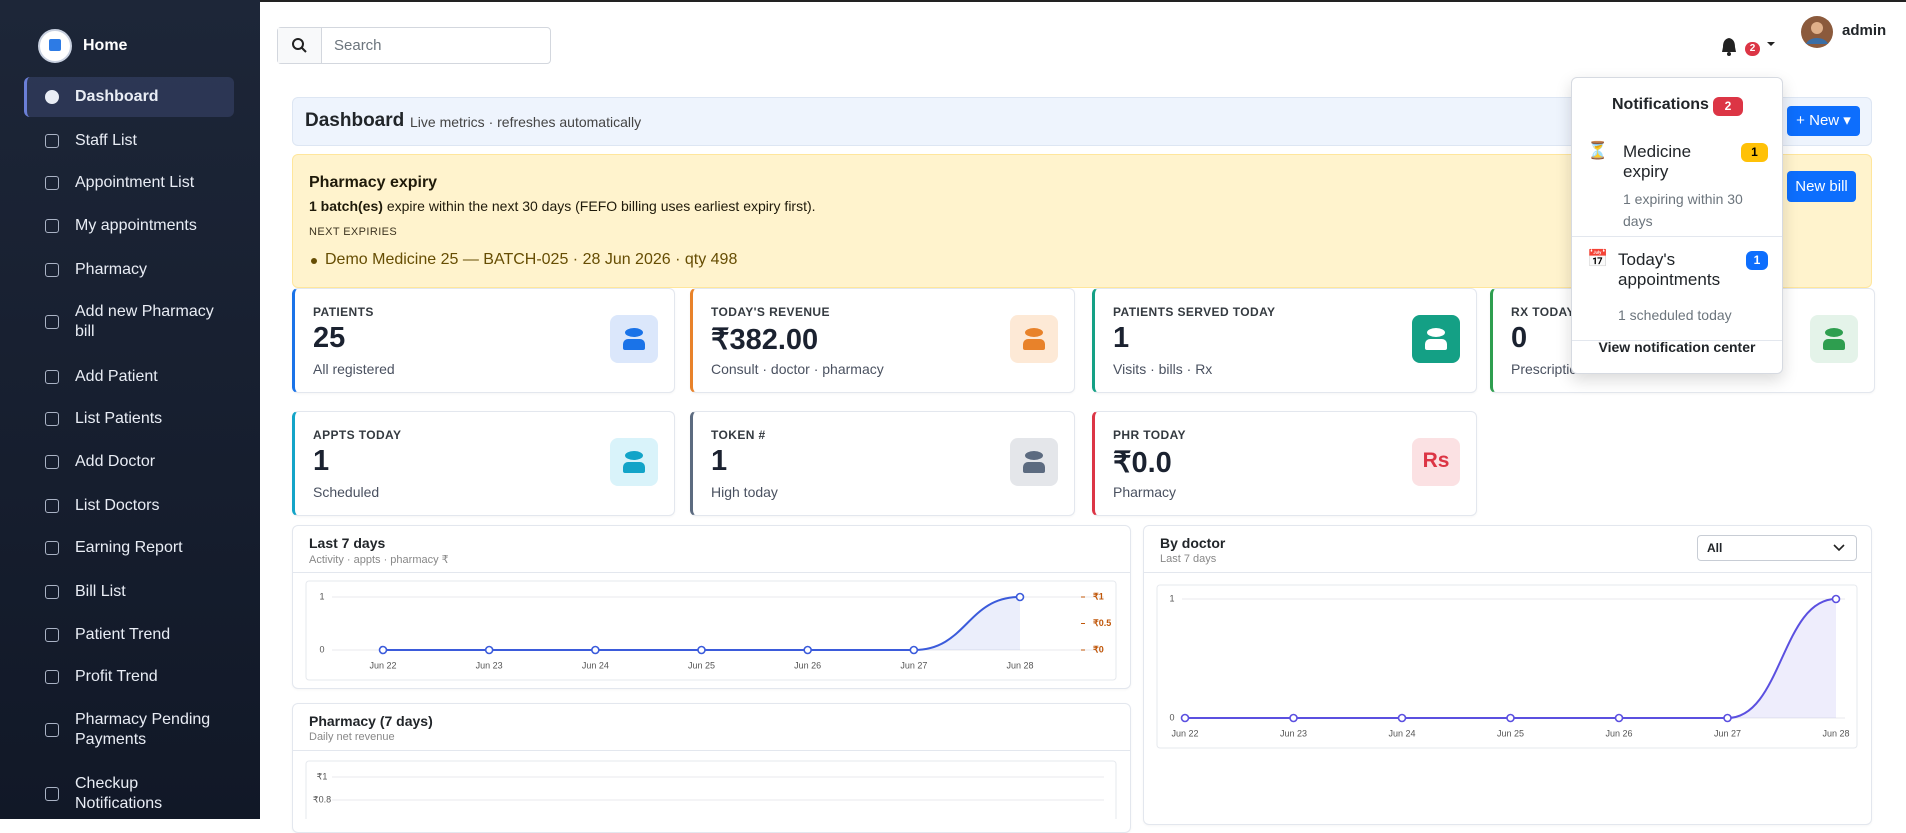  I want to click on nav-item: List Doctors, so click(117, 505).